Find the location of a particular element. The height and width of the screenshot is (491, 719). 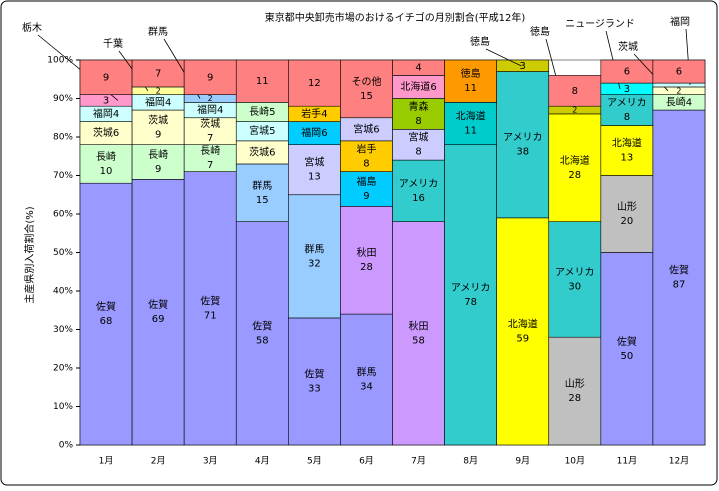

callout-label: 千葉 is located at coordinates (113, 43).